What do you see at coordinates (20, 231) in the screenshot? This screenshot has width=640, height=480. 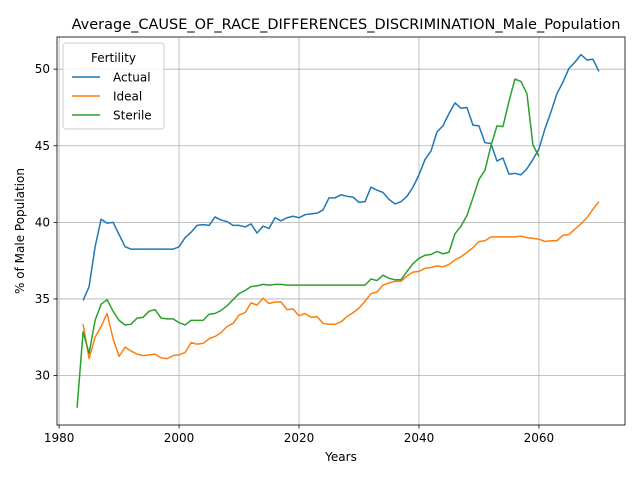 I see `y-axis-label: % of Male Population` at bounding box center [20, 231].